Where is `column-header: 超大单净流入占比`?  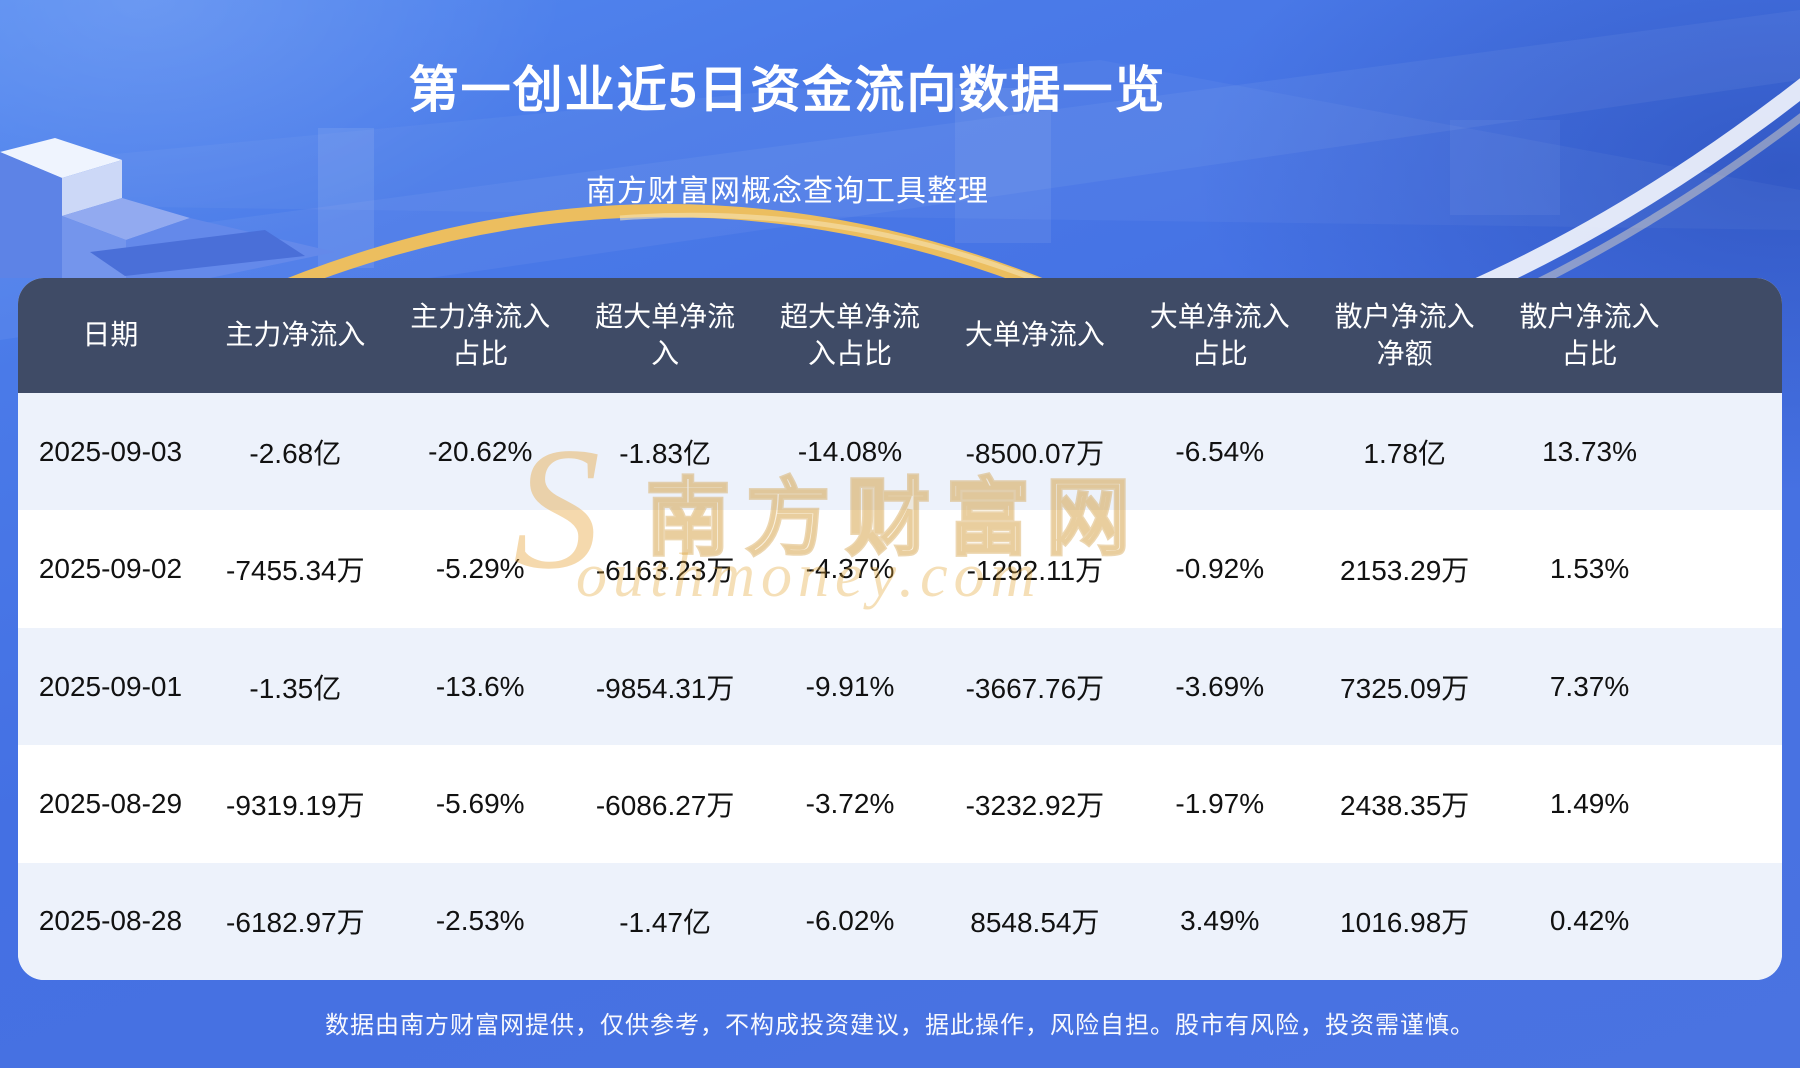
column-header: 超大单净流入占比 is located at coordinates (850, 335).